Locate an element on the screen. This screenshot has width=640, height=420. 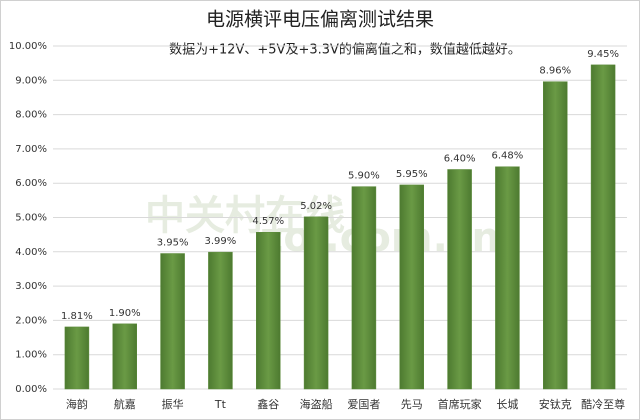
x-tick-label: 首席玩家 is located at coordinates (460, 404).